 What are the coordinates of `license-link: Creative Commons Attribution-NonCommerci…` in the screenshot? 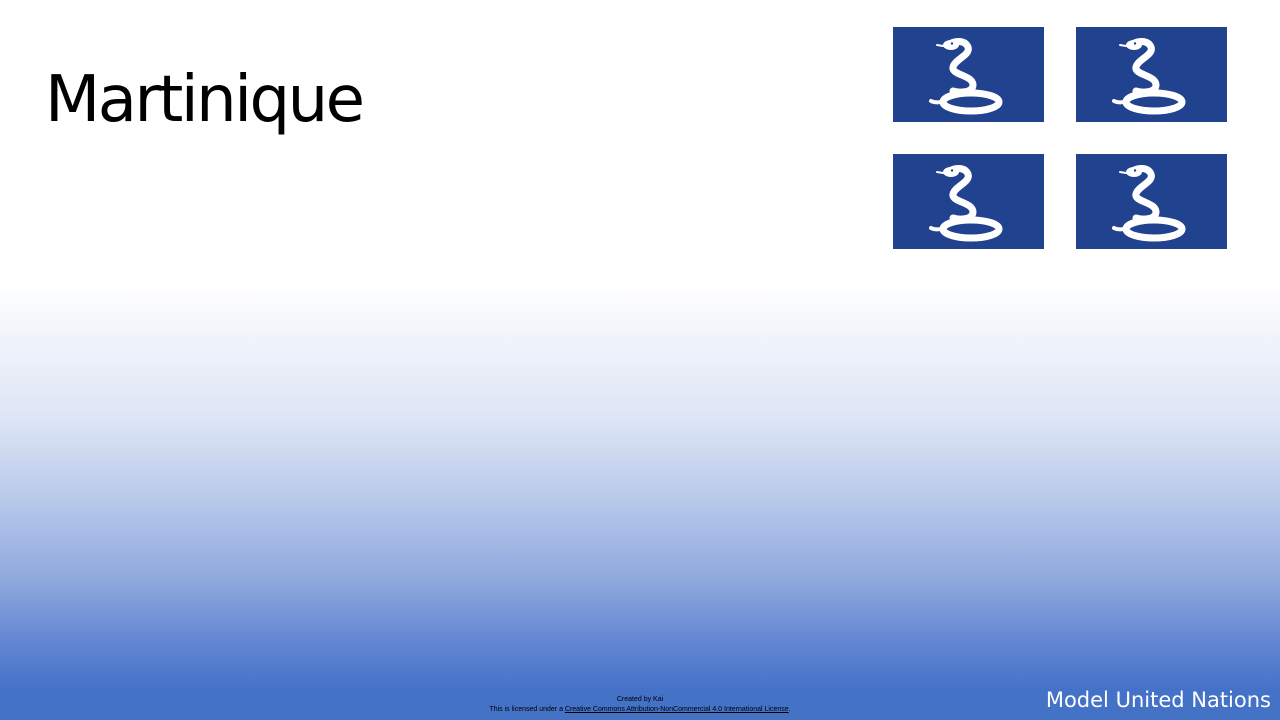 It's located at (676, 709).